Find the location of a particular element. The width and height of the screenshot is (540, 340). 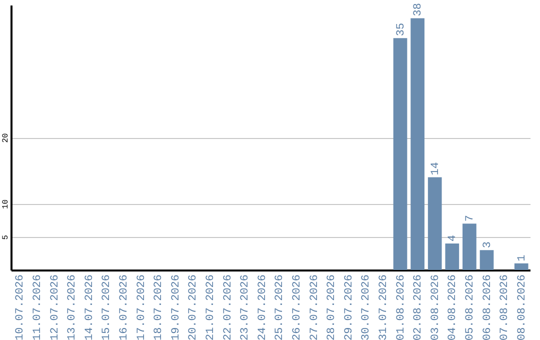

data-label: 35 is located at coordinates (401, 29).